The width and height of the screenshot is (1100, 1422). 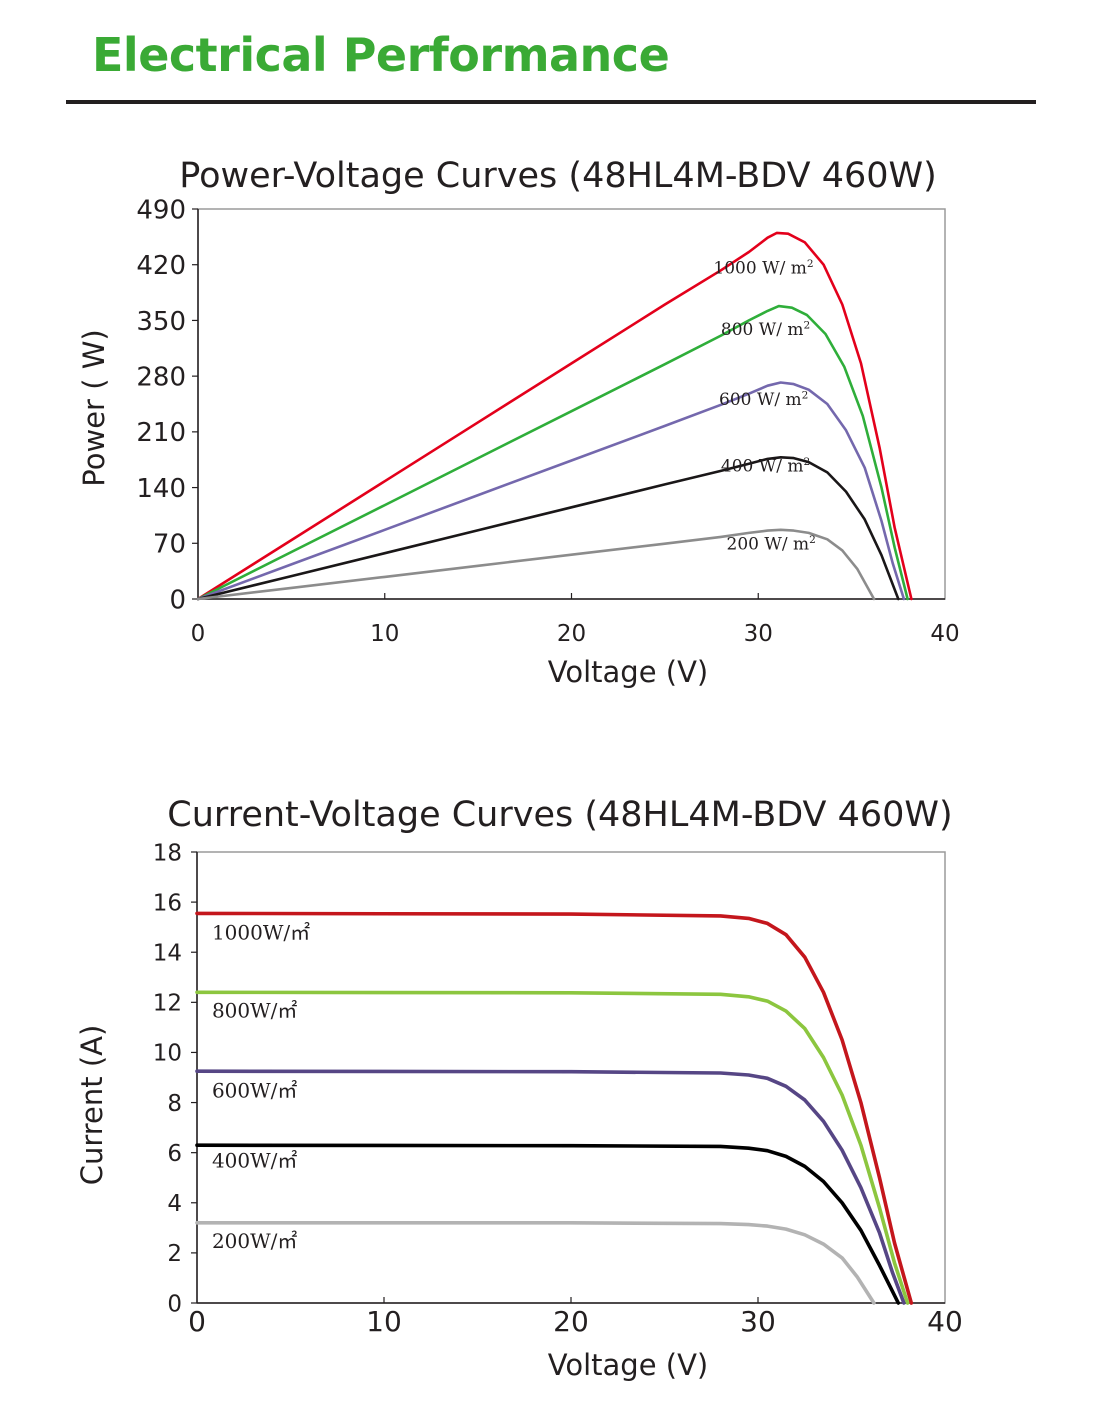 I want to click on pv-curve-label: 1000 W/ m2, so click(x=763, y=268).